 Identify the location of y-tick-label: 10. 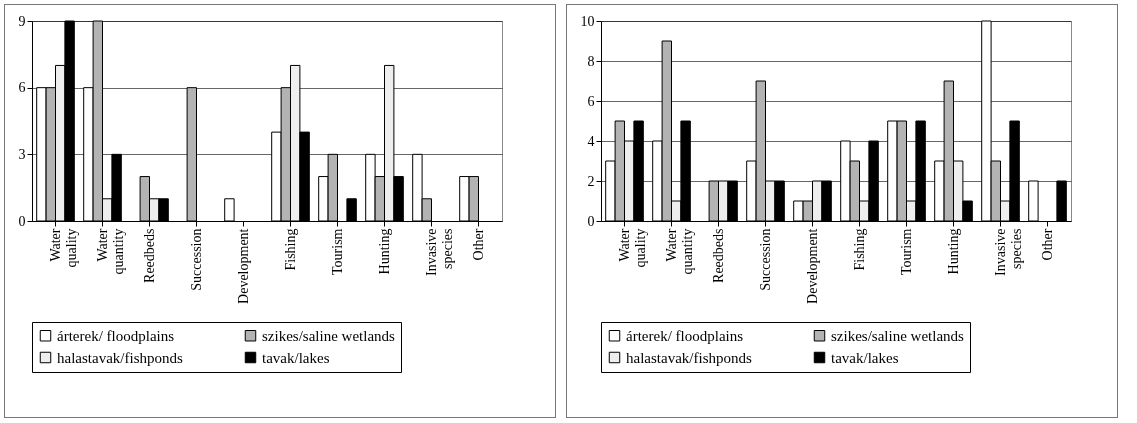
(587, 21).